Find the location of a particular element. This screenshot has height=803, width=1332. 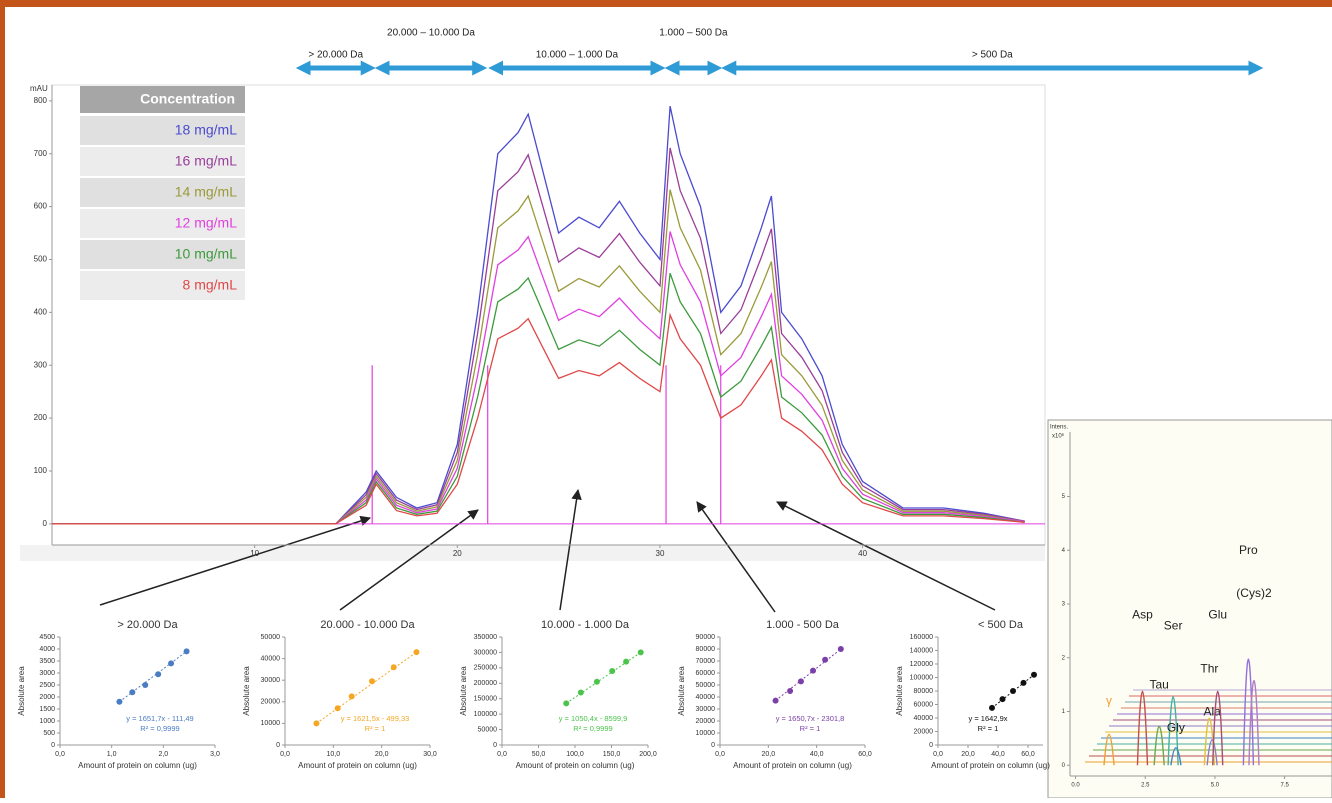

y-tick-label: 250000 is located at coordinates (485, 668).